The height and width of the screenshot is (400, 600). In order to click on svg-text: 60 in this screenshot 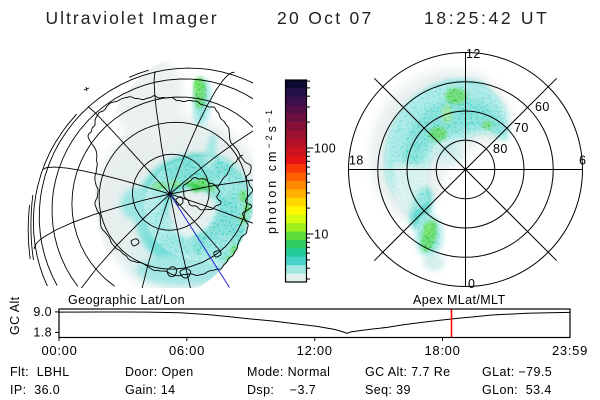, I will do `click(542, 107)`.